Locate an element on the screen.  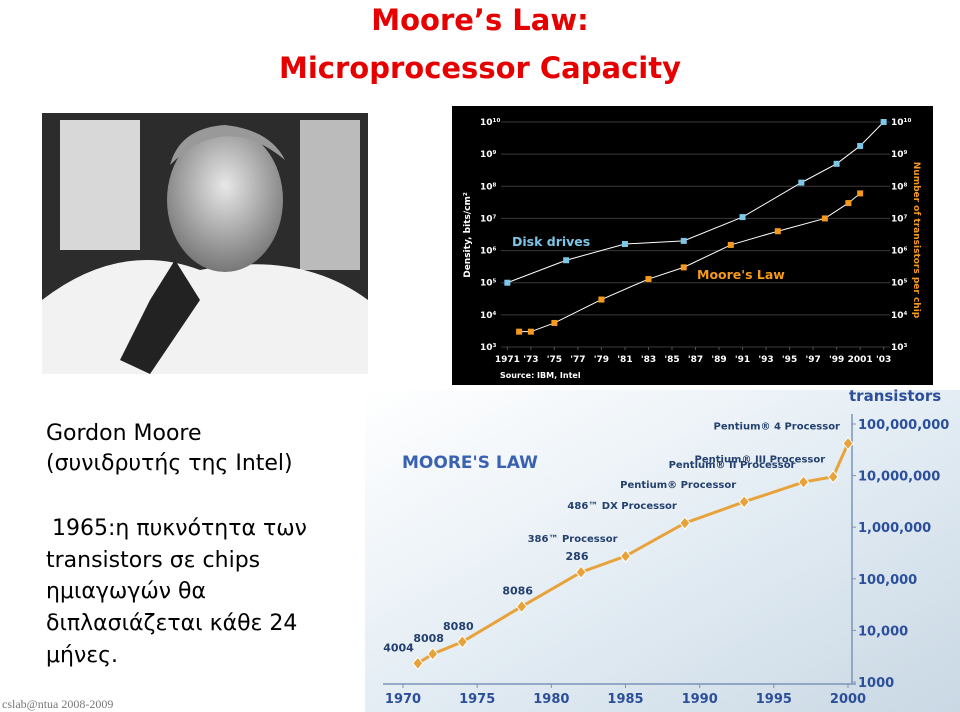
series-label: Moore's Law is located at coordinates (741, 274).